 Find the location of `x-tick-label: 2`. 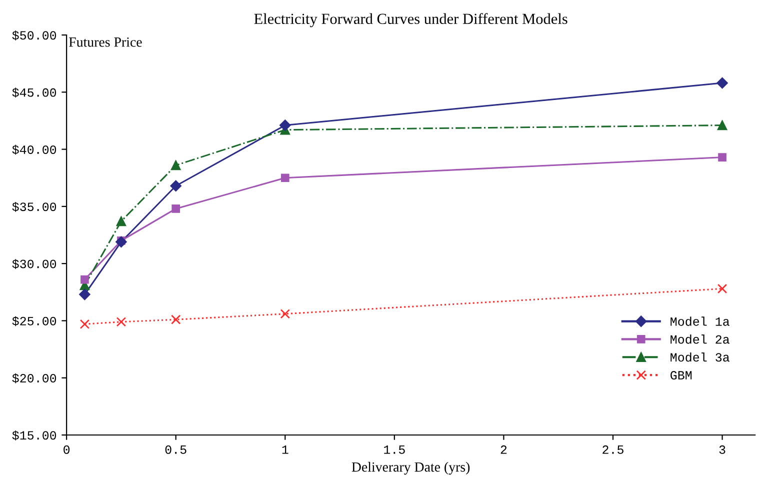

x-tick-label: 2 is located at coordinates (503, 449).